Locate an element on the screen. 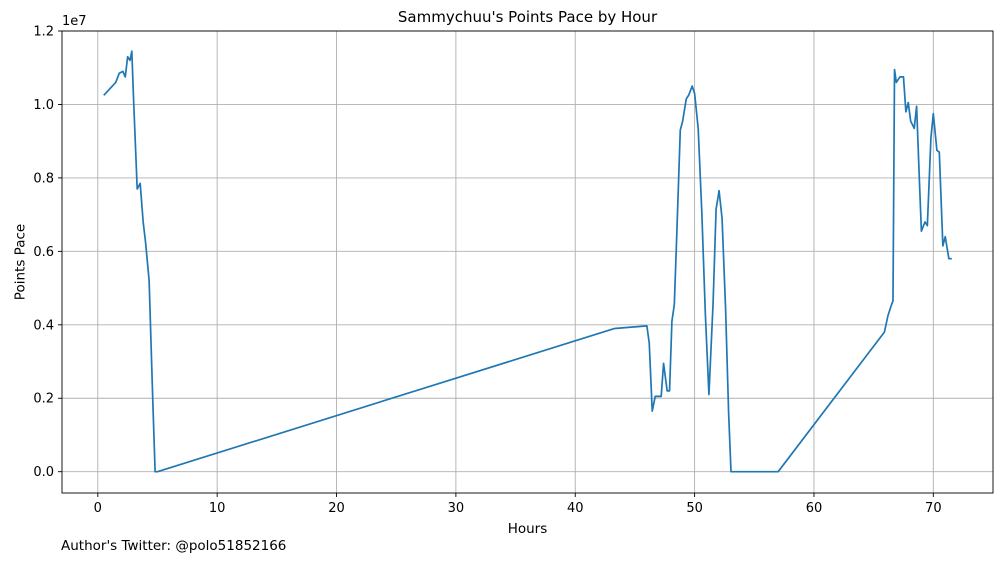  y-axis-offset-label: 1e7 is located at coordinates (74, 21).